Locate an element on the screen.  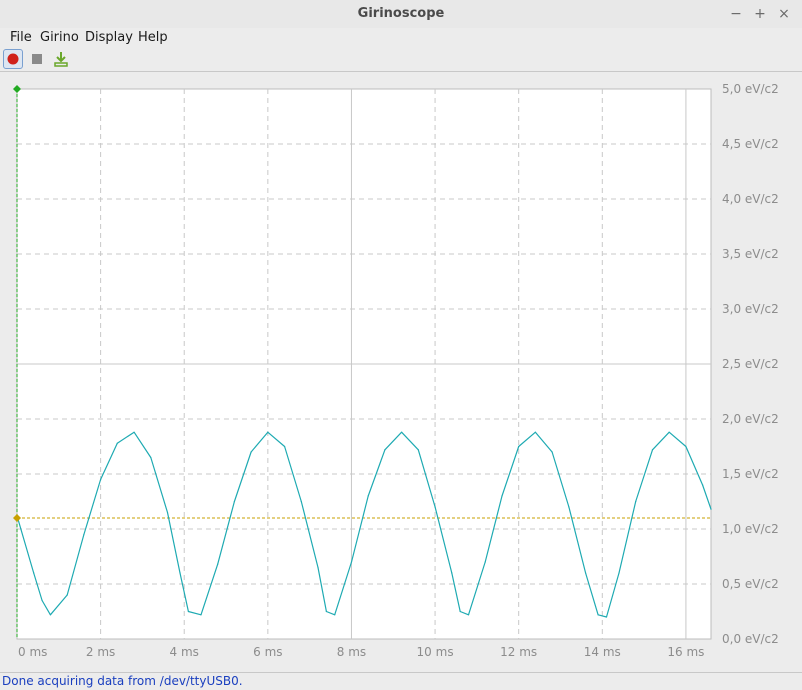
cursor-marker-icon is located at coordinates (17, 89).